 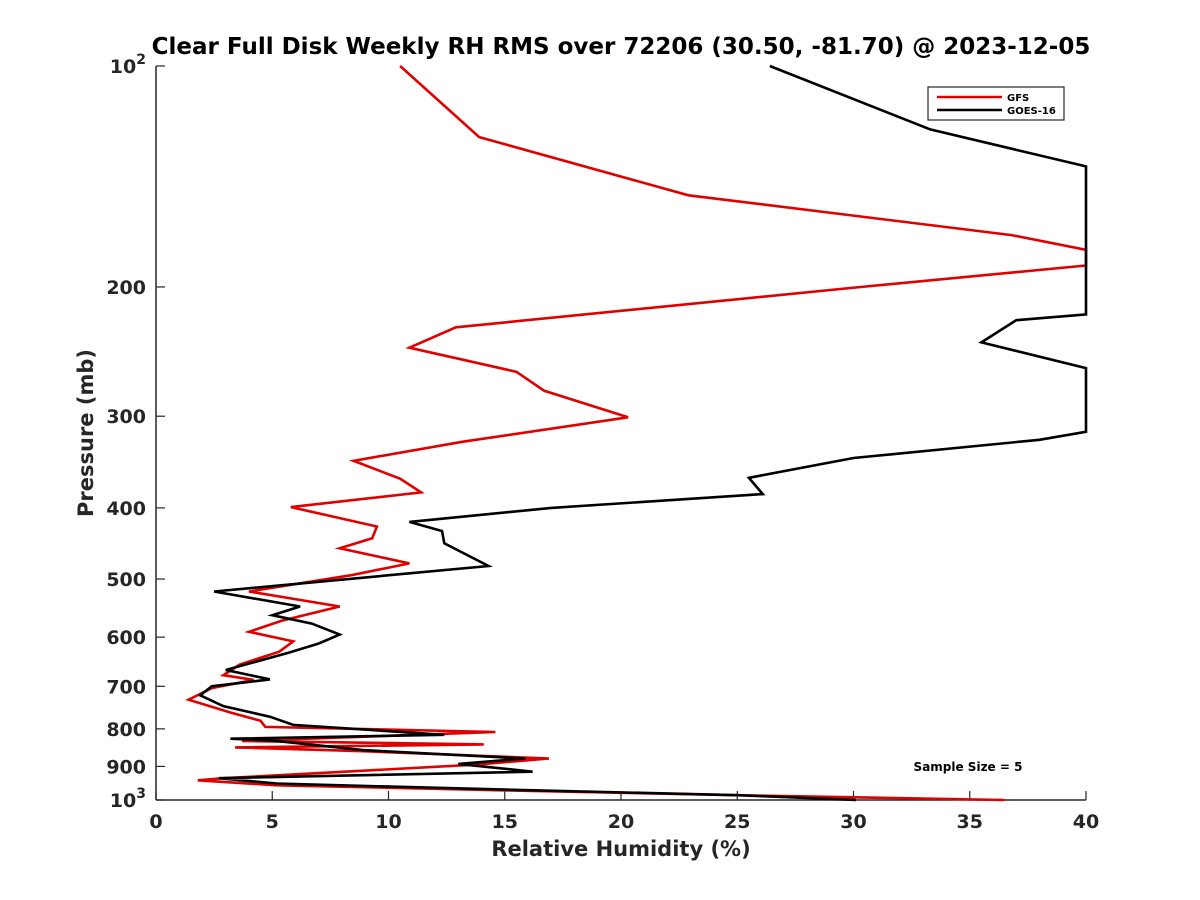 What do you see at coordinates (126, 509) in the screenshot?
I see `y-tick-label-3: 400` at bounding box center [126, 509].